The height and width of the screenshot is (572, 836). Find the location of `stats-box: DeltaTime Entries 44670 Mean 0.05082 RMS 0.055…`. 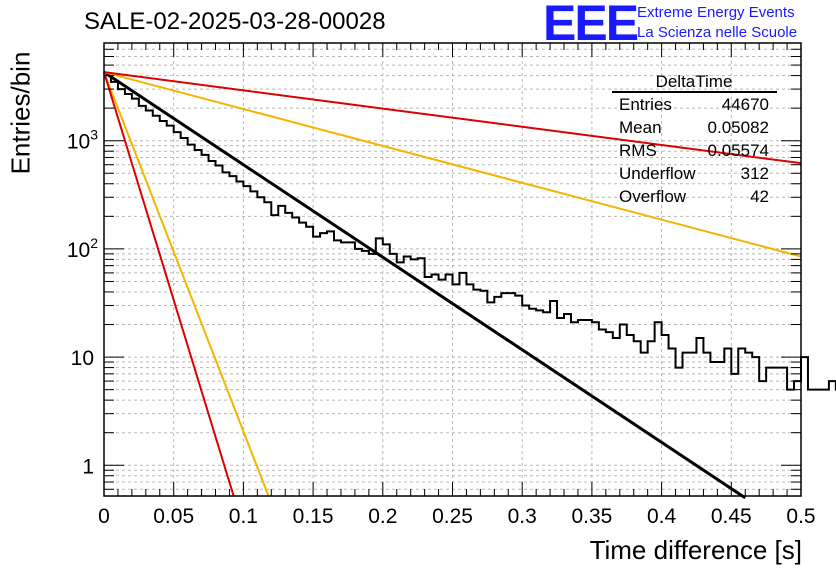

stats-box: DeltaTime Entries 44670 Mean 0.05082 RMS 0.055… is located at coordinates (694, 139).